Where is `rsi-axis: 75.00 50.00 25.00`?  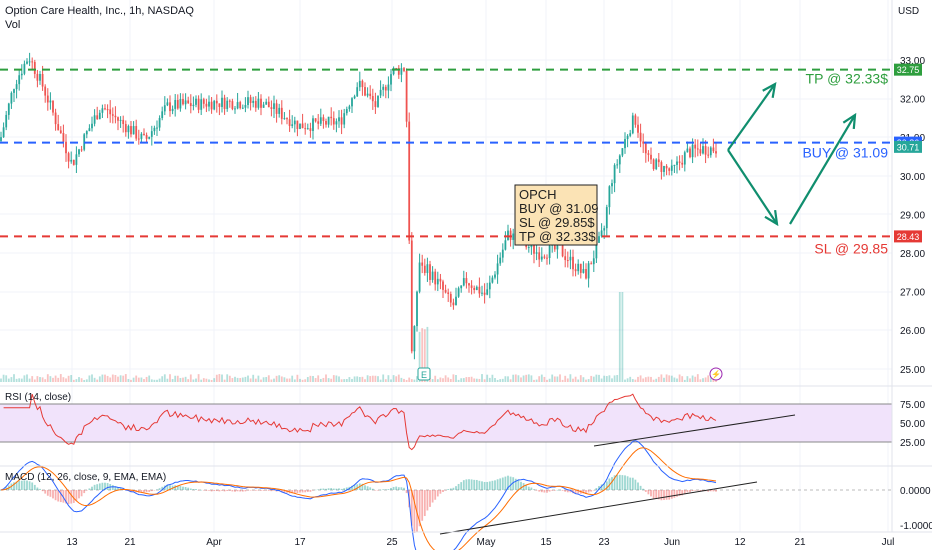 rsi-axis: 75.00 50.00 25.00 is located at coordinates (912, 424).